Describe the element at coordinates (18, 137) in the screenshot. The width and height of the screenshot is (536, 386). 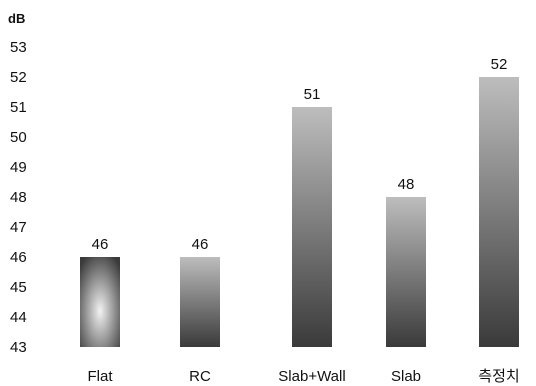
I see `y-tick-label: 50` at that location.